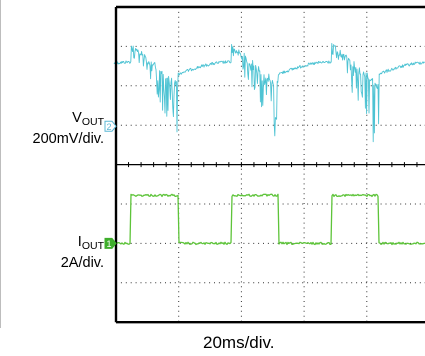 This screenshot has width=425, height=356. Describe the element at coordinates (92, 122) in the screenshot. I see `vout-subscript: OUT` at that location.